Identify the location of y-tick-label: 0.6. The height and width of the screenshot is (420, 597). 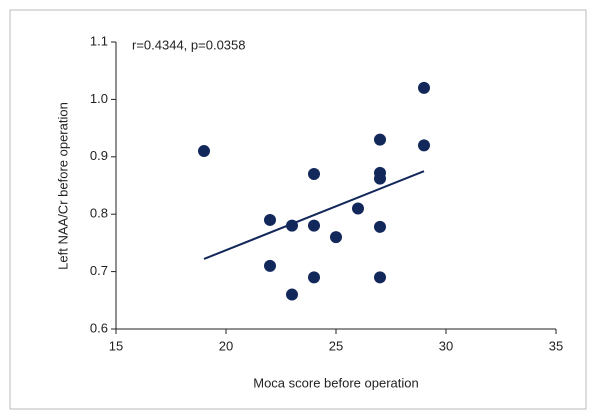
(99, 327).